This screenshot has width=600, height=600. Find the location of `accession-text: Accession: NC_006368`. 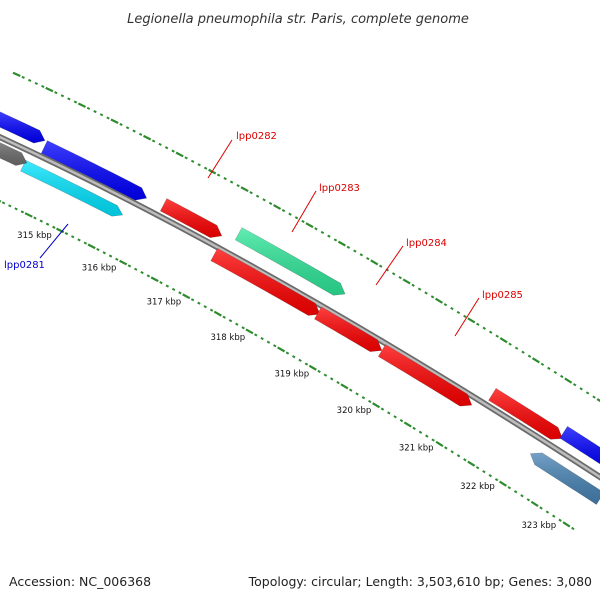

accession-text: Accession: NC_006368 is located at coordinates (80, 581).